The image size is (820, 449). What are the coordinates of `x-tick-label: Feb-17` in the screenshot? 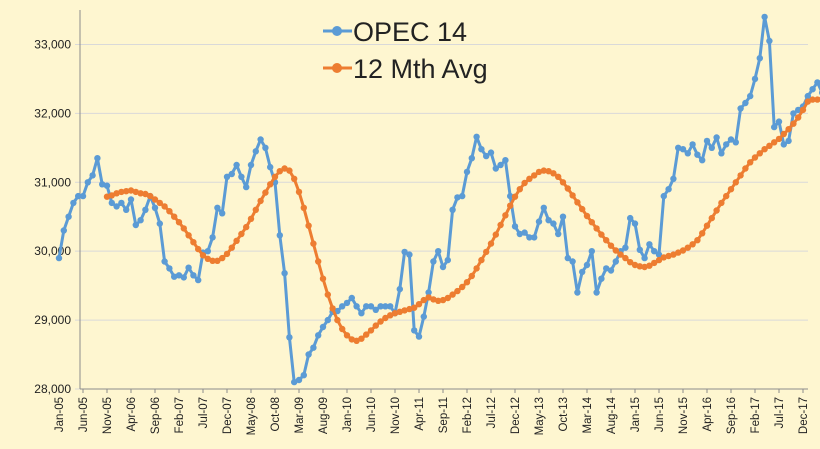 It's located at (756, 415).